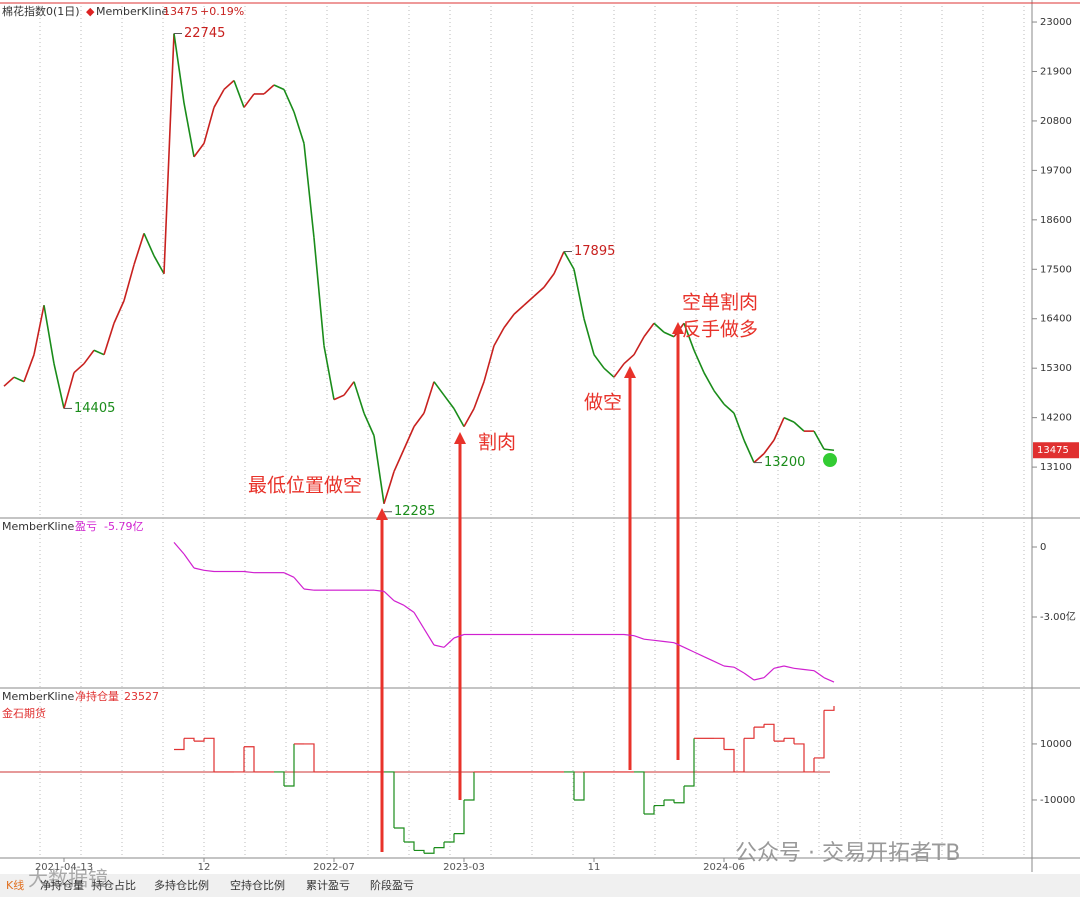  I want to click on x-tick-label: 2023-03, so click(464, 867).